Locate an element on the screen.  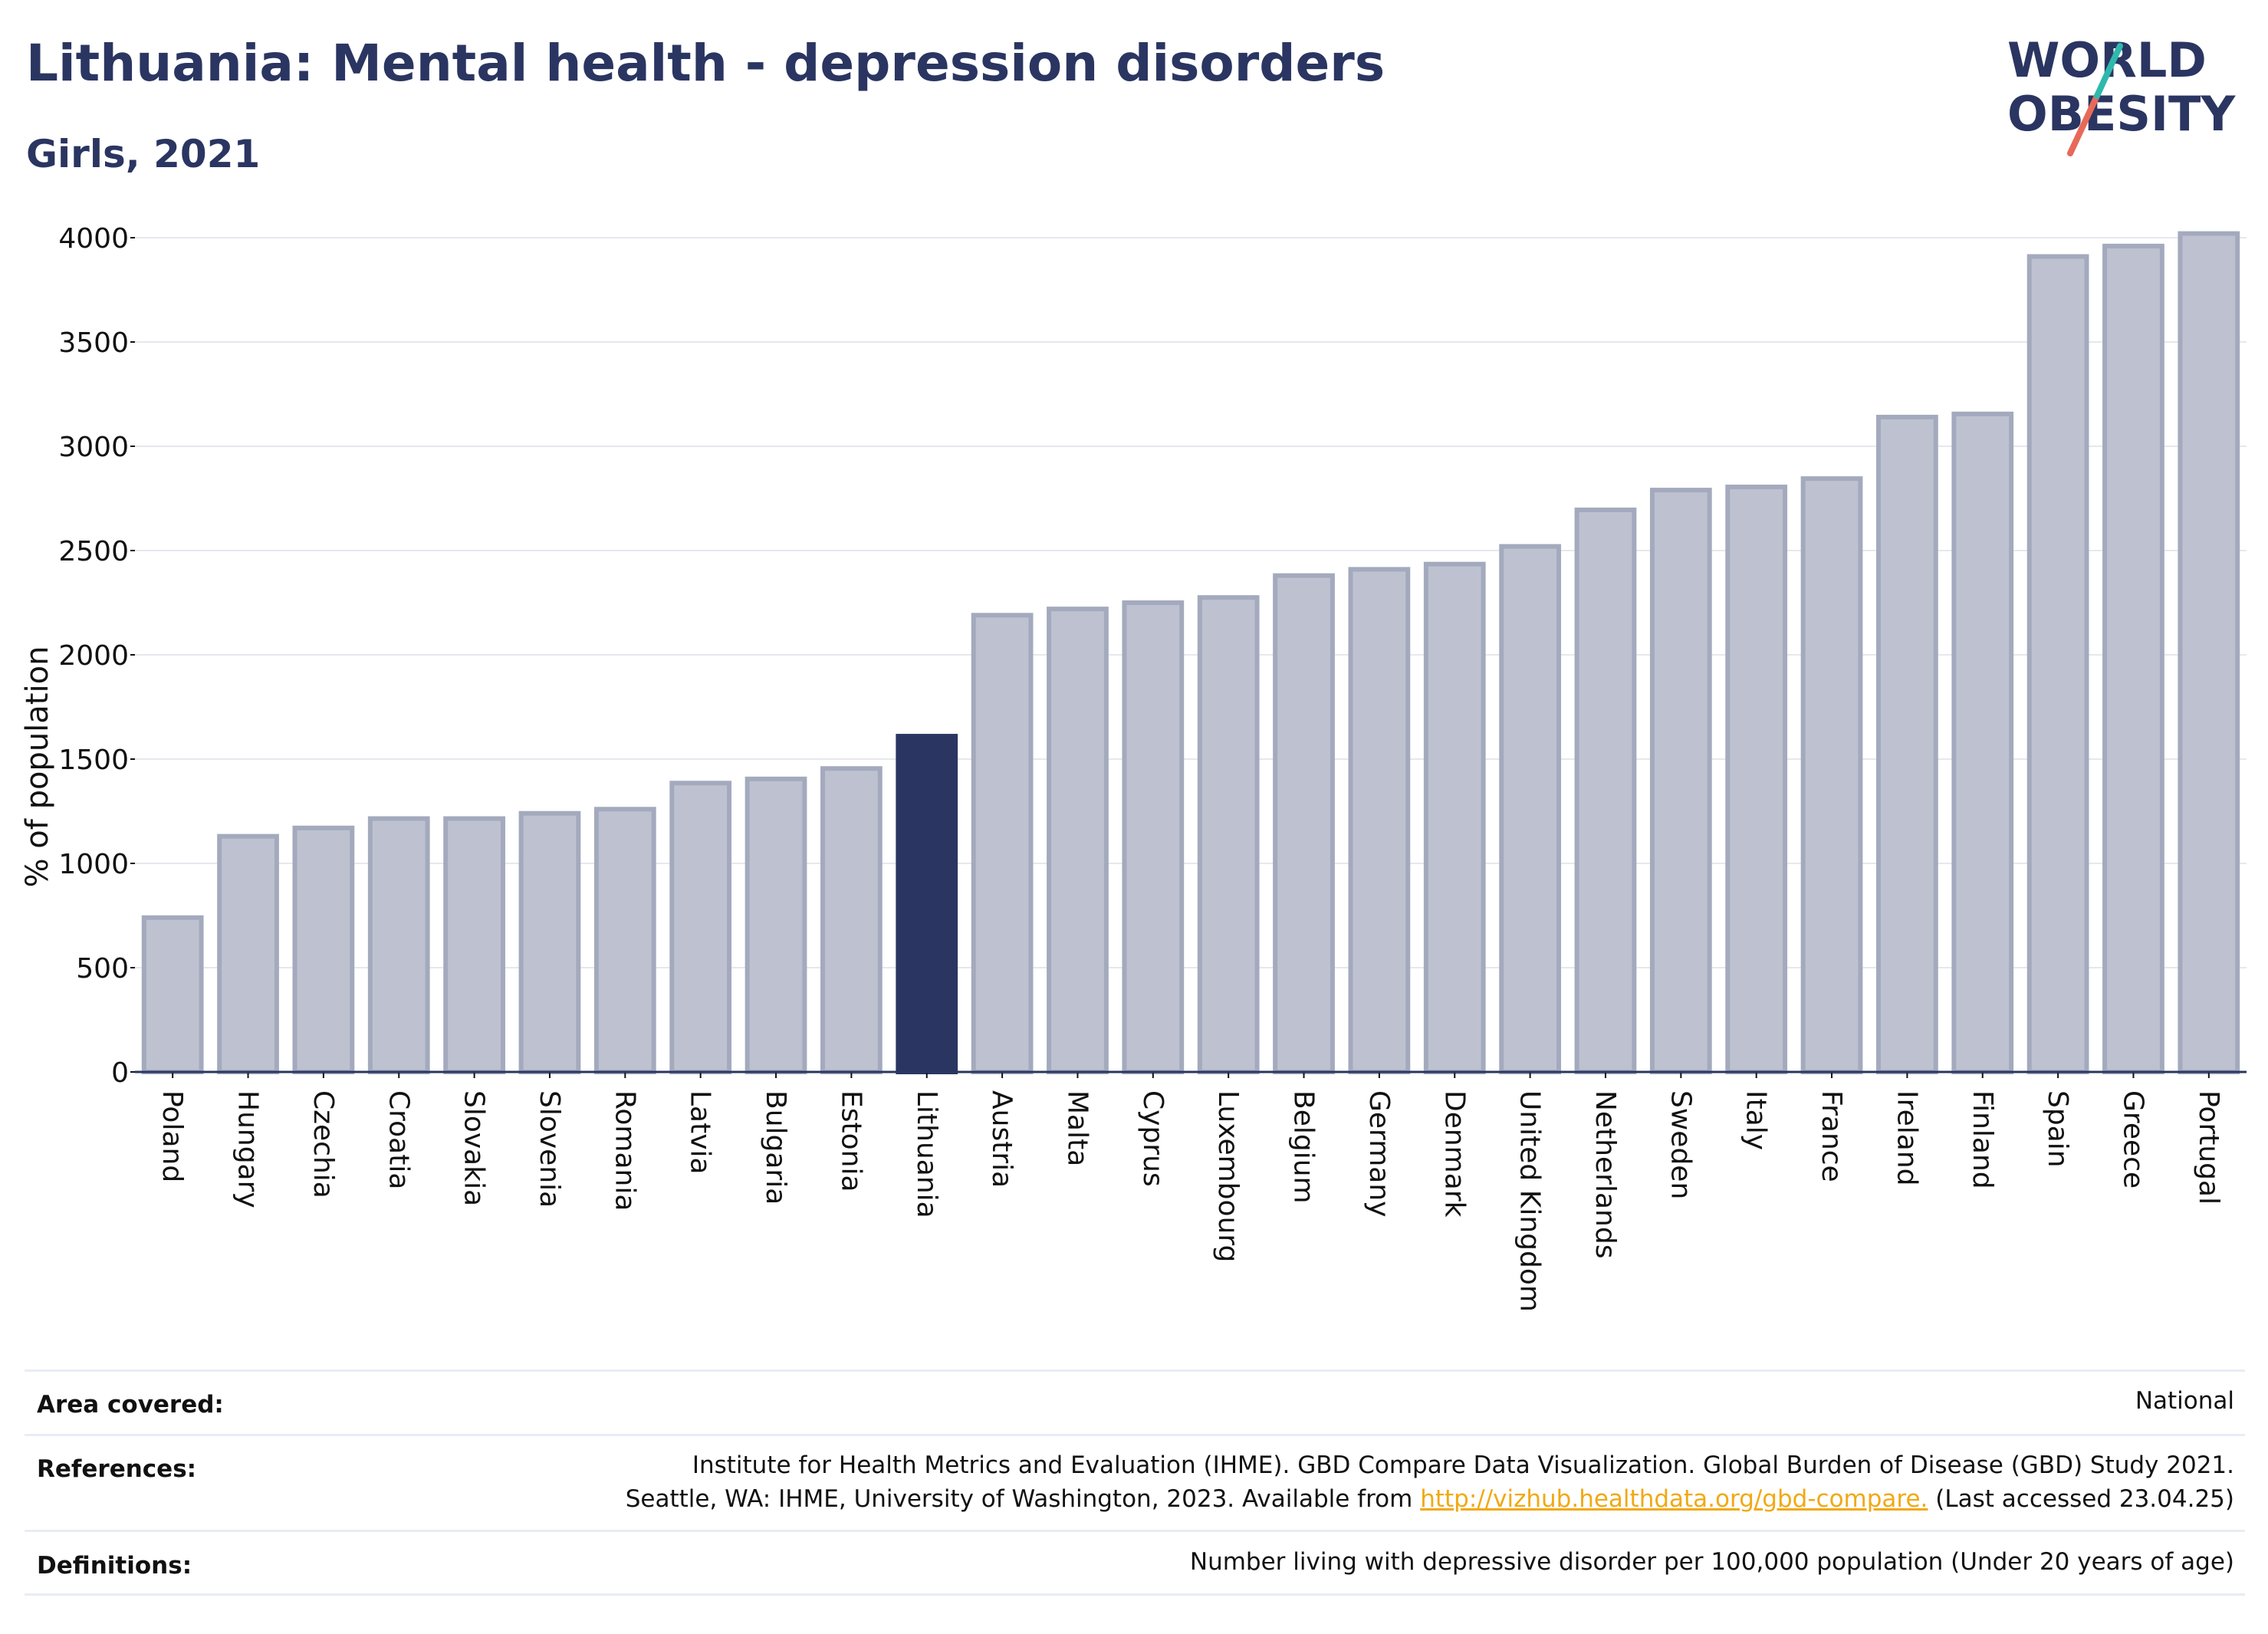
bar-czechia is located at coordinates (323, 949).